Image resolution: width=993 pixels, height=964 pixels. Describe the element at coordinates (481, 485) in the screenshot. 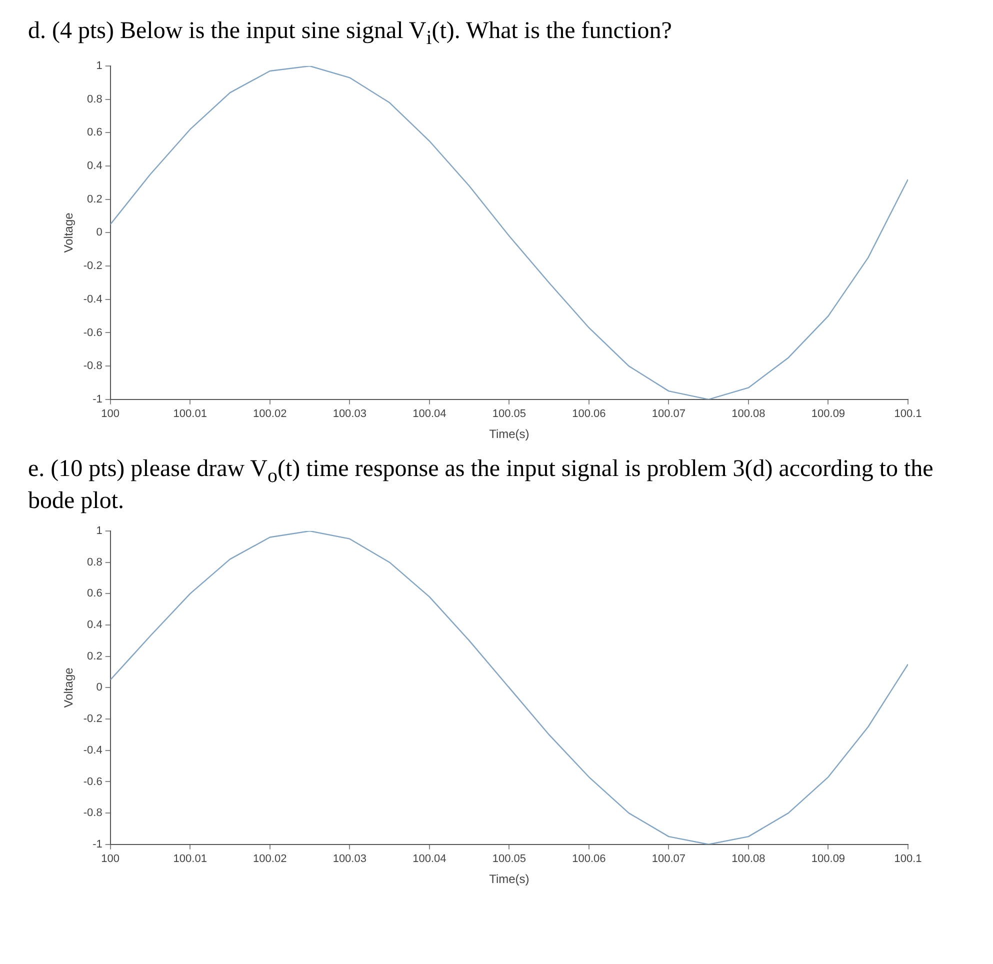

I see `chart-title: e. (10 pts) please draw V$_{o}$(t) time response as the input signal is problem 3(d) according to the bode plot.` at that location.